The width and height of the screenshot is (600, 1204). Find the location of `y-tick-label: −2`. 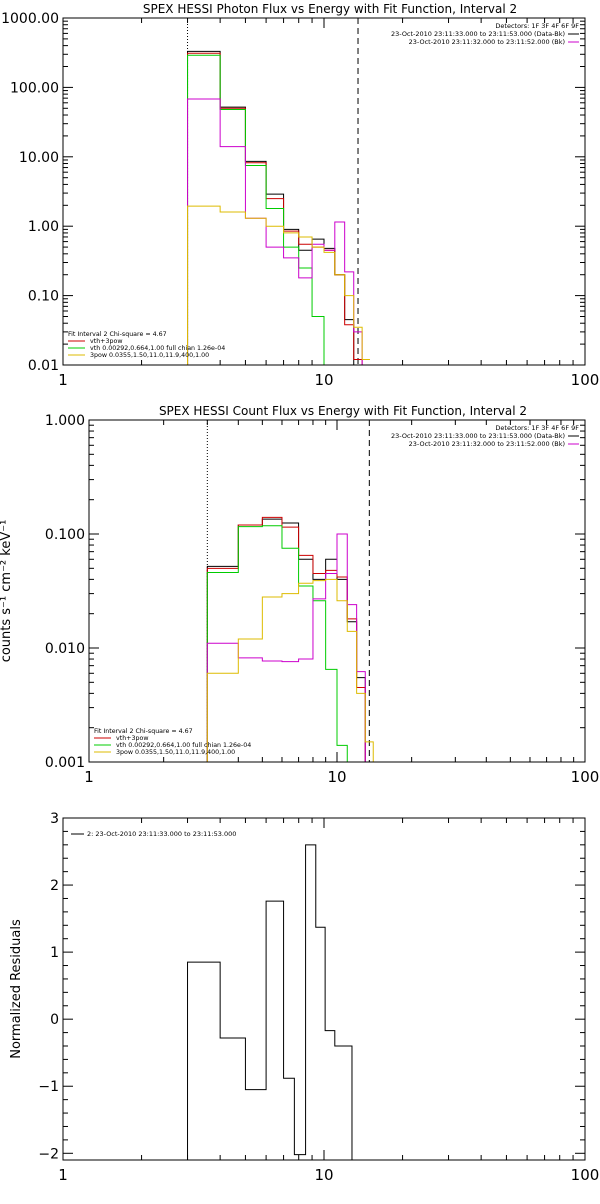

y-tick-label: −2 is located at coordinates (48, 1154).